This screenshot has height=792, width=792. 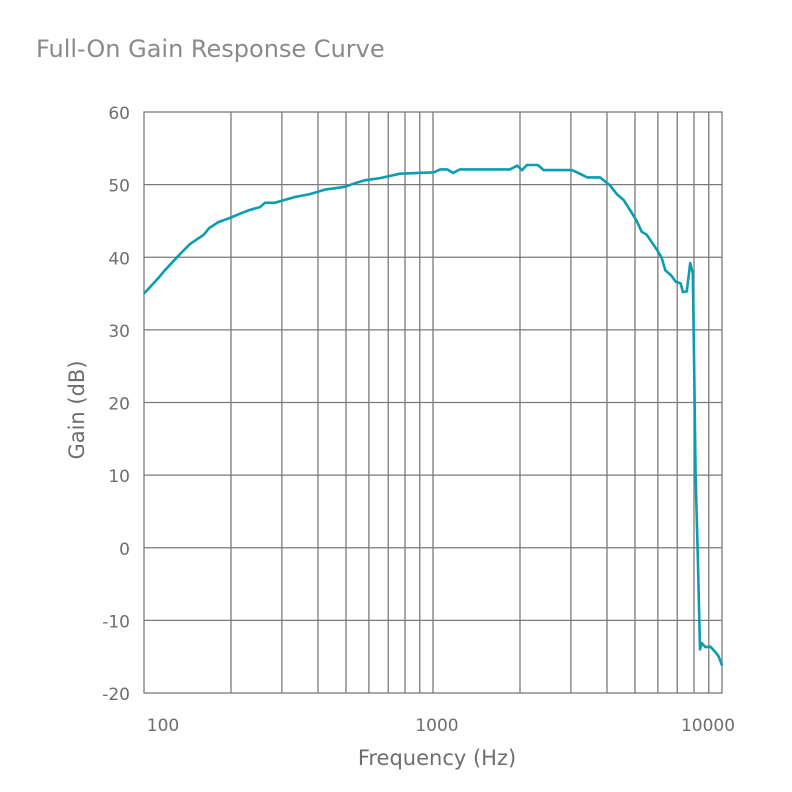 I want to click on y-tick-label: 60, so click(x=119, y=114).